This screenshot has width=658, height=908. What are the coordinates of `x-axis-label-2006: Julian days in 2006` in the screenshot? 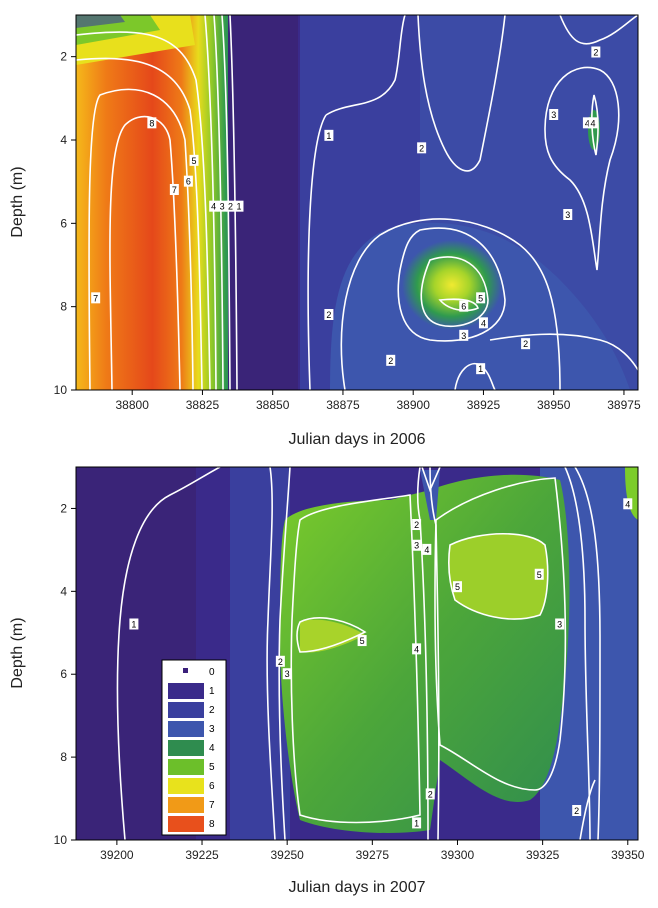 It's located at (357, 439).